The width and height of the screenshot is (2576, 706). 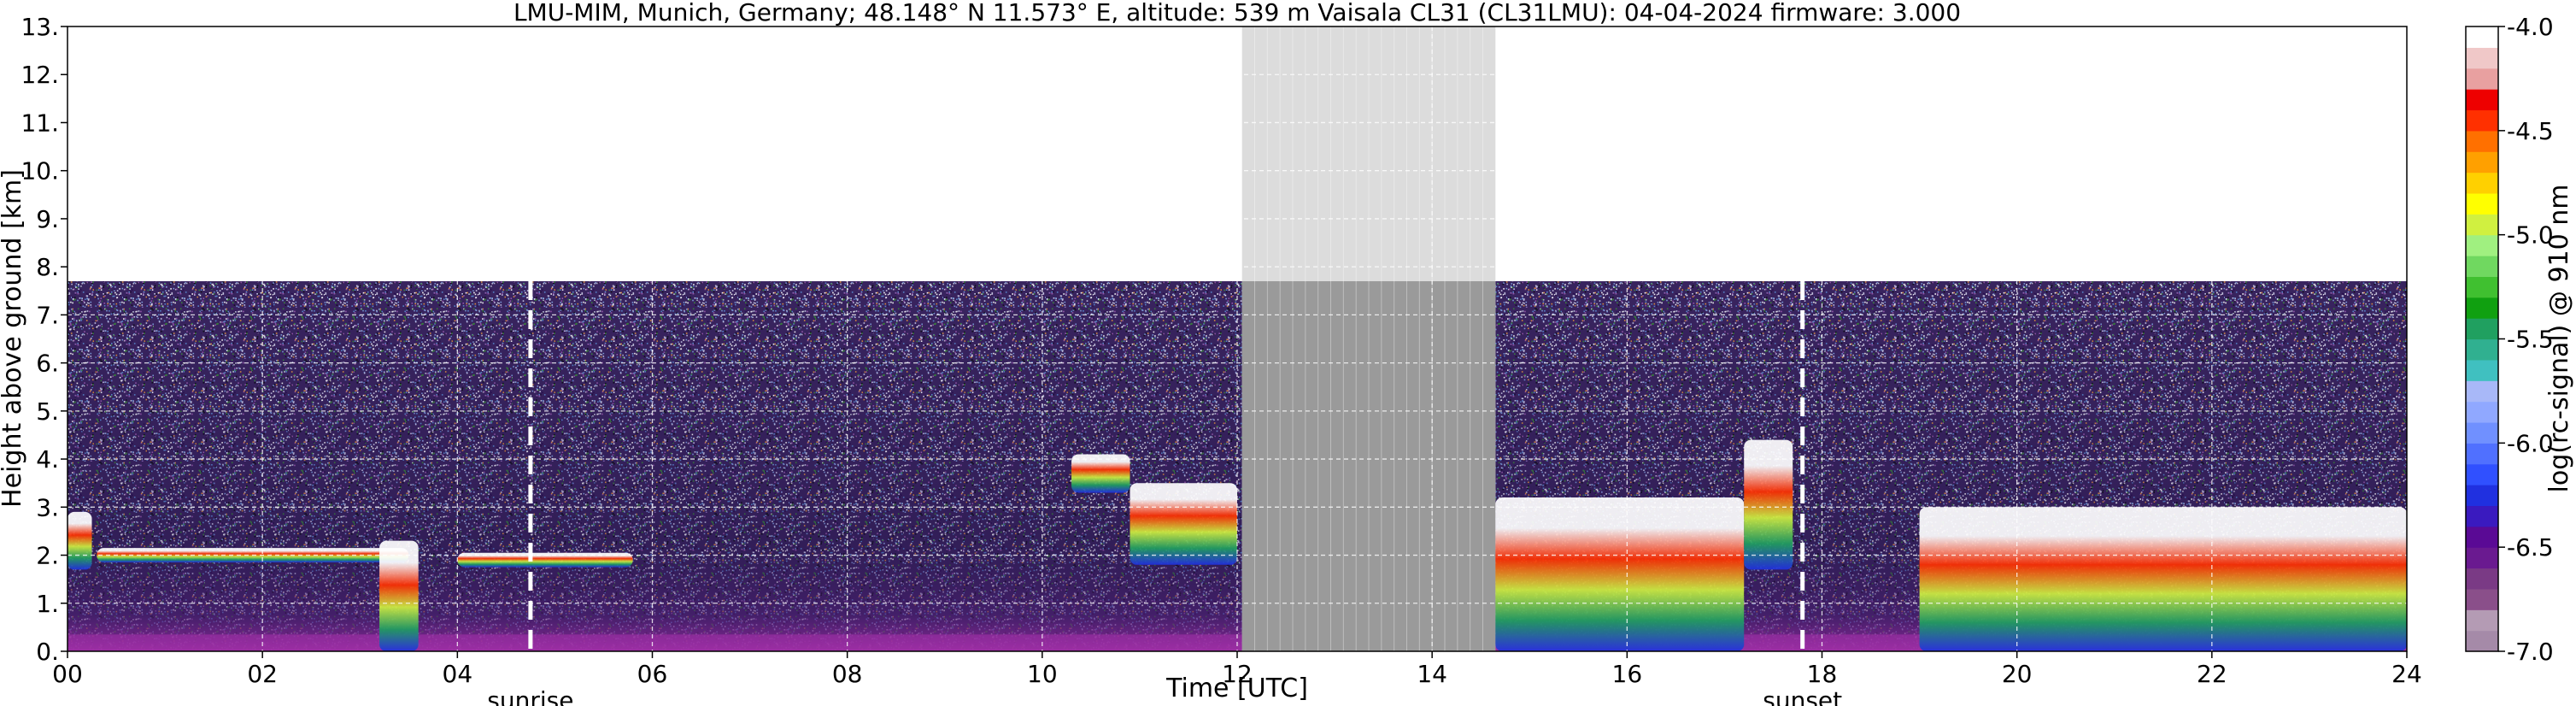 What do you see at coordinates (1237, 674) in the screenshot?
I see `x-tick-label: 12` at bounding box center [1237, 674].